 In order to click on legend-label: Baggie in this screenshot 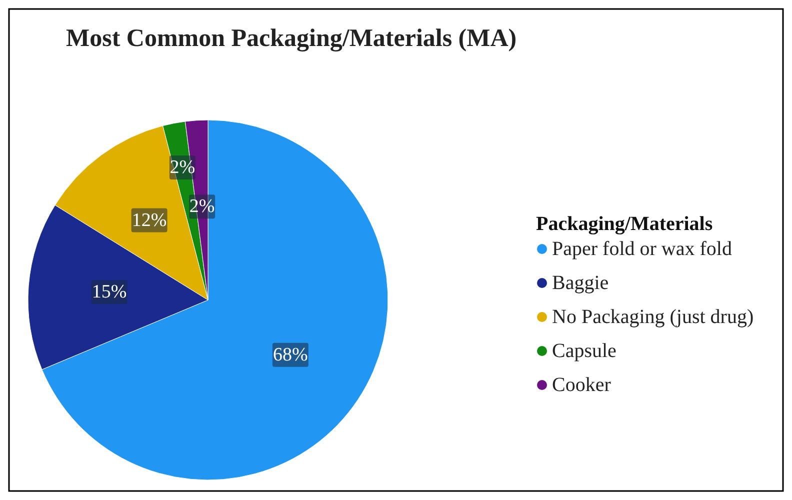, I will do `click(580, 283)`.